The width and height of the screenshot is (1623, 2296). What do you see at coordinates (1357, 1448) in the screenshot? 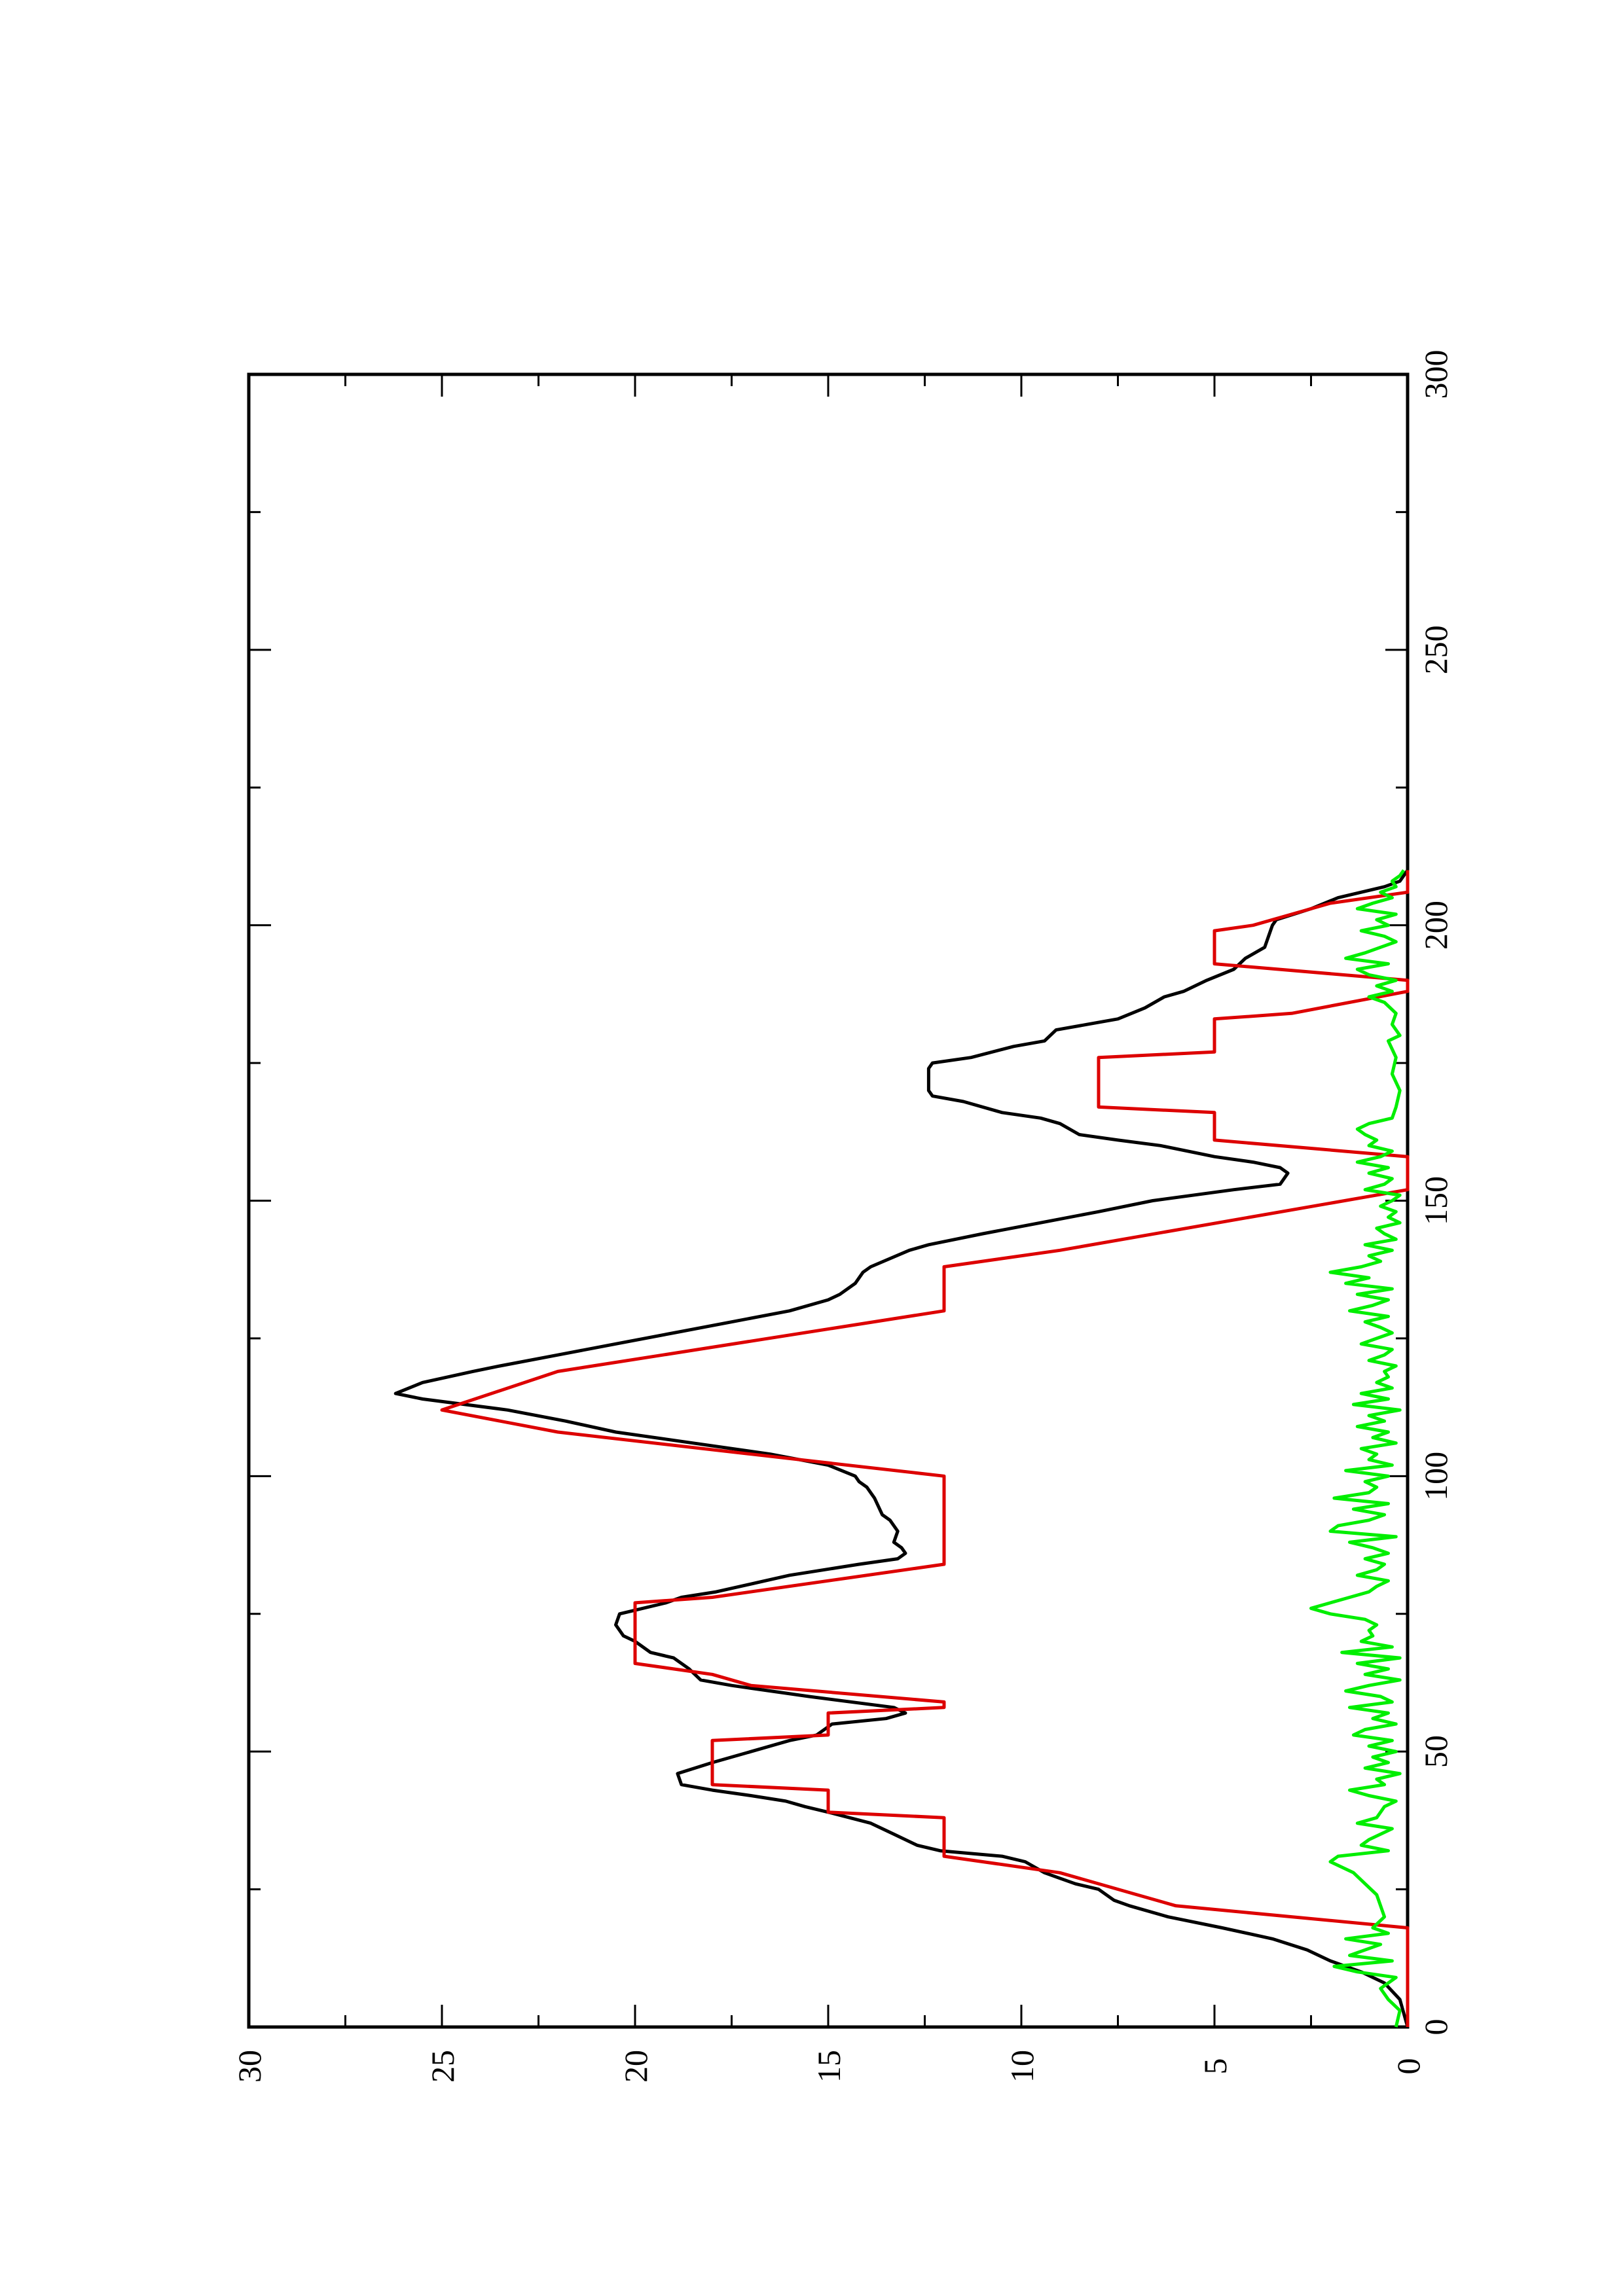
I see `green-series-line` at bounding box center [1357, 1448].